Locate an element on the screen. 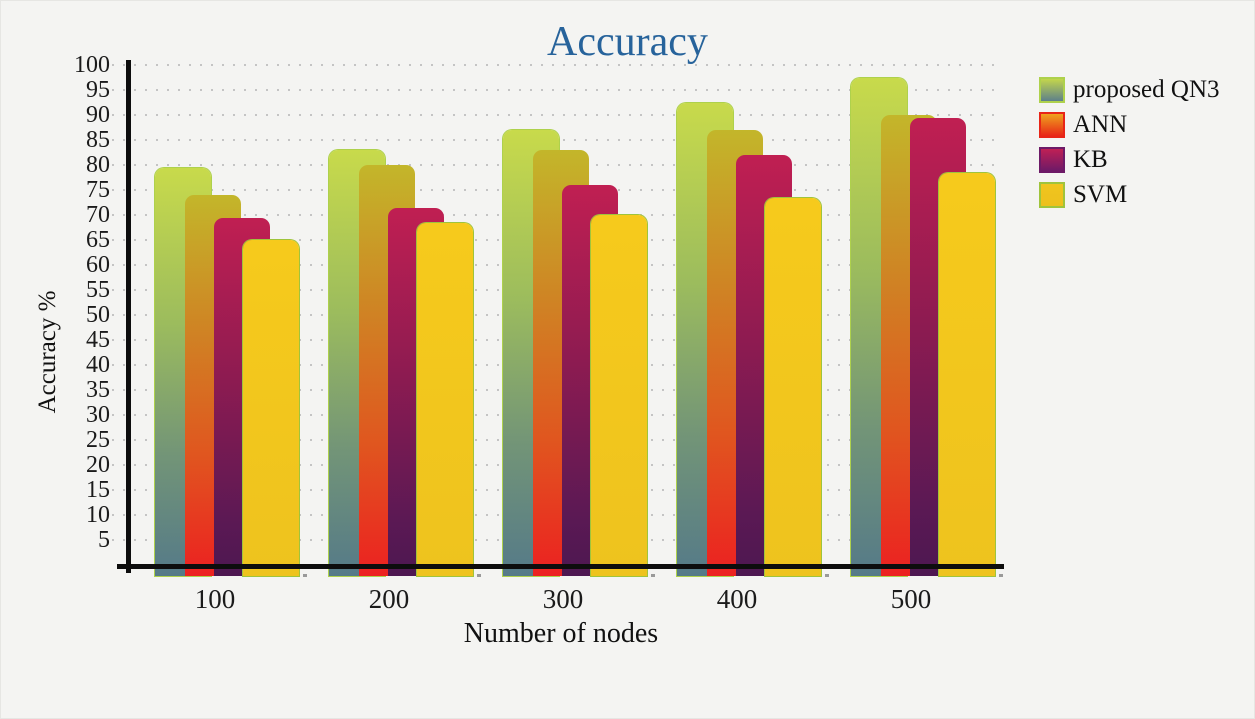 The height and width of the screenshot is (719, 1255). y-tick-label: 15 is located at coordinates (98, 490).